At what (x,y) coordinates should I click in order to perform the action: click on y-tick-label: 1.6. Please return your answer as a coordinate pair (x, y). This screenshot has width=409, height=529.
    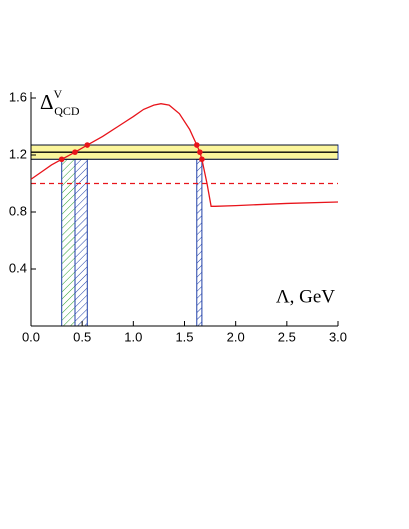
    Looking at the image, I should click on (18, 96).